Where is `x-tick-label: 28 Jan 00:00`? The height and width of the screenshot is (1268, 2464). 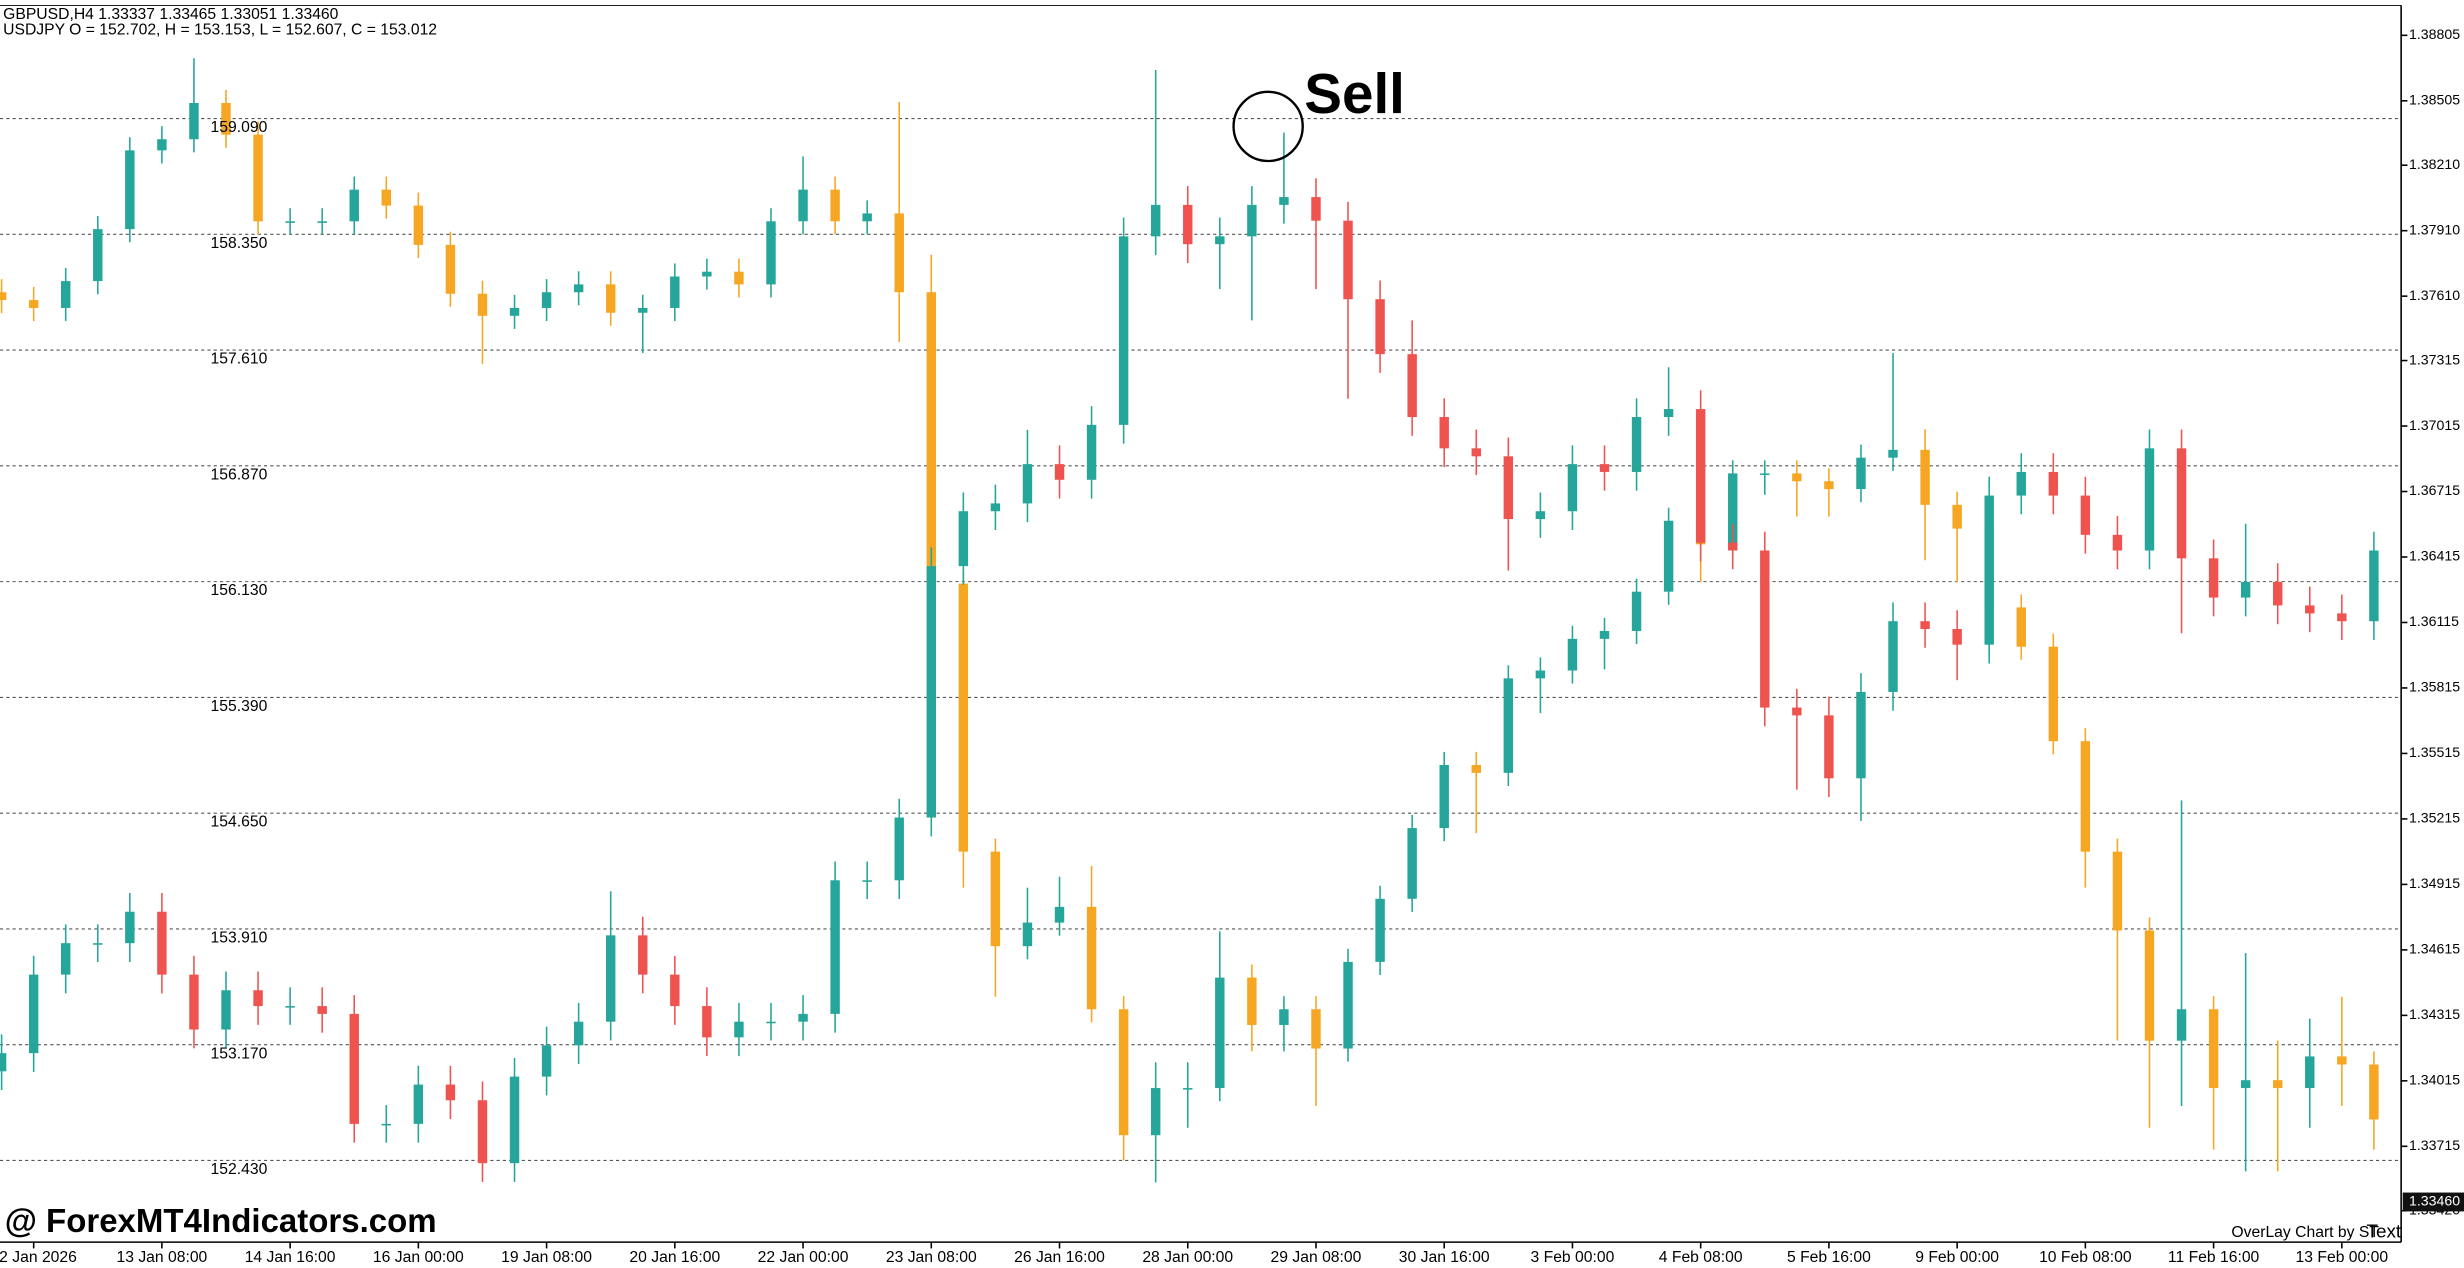
x-tick-label: 28 Jan 00:00 is located at coordinates (1187, 1257).